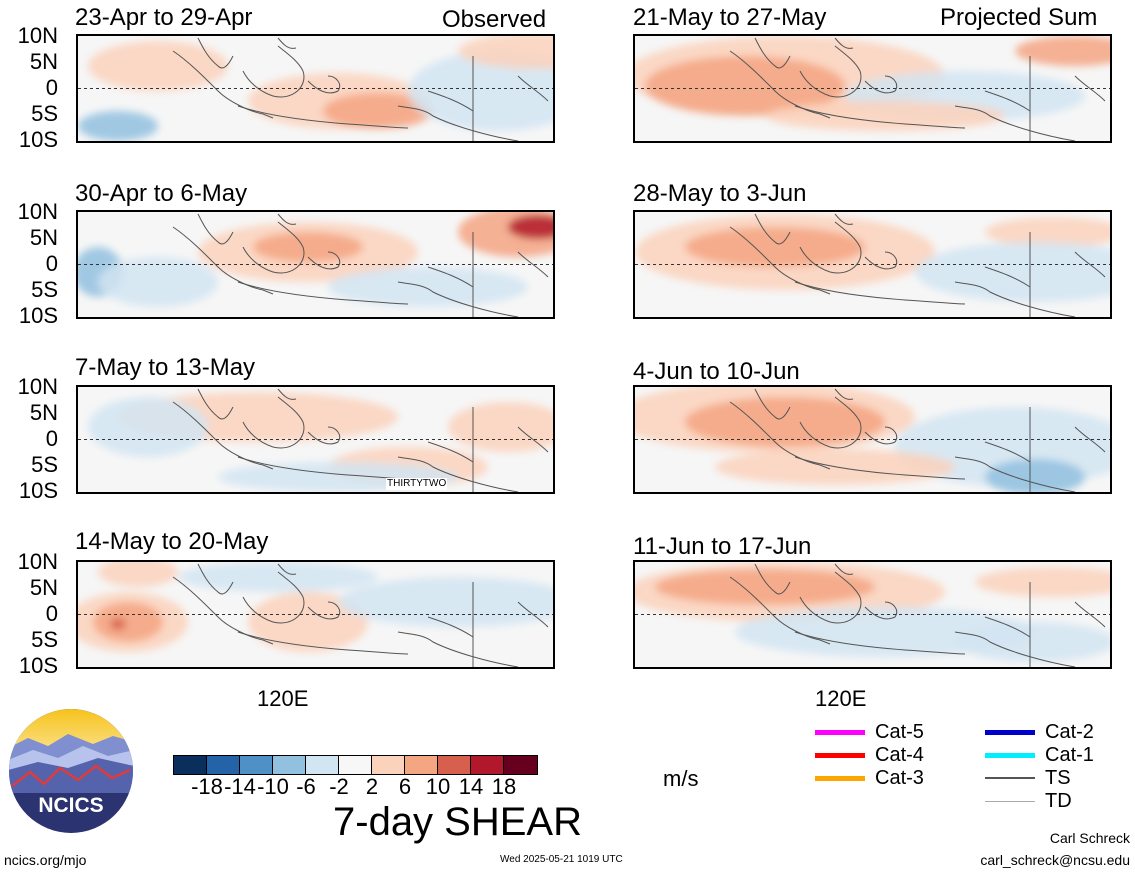 This screenshot has height=873, width=1135. I want to click on colorbar-tick-label: 6, so click(405, 786).